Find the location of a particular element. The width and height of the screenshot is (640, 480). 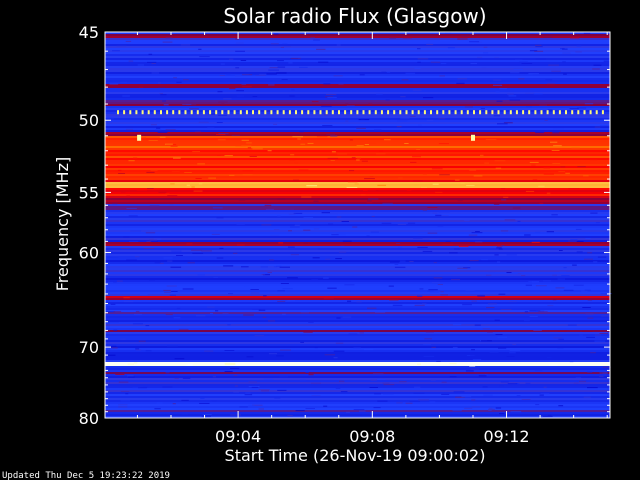

x-tick-label: 09:12 is located at coordinates (506, 436).